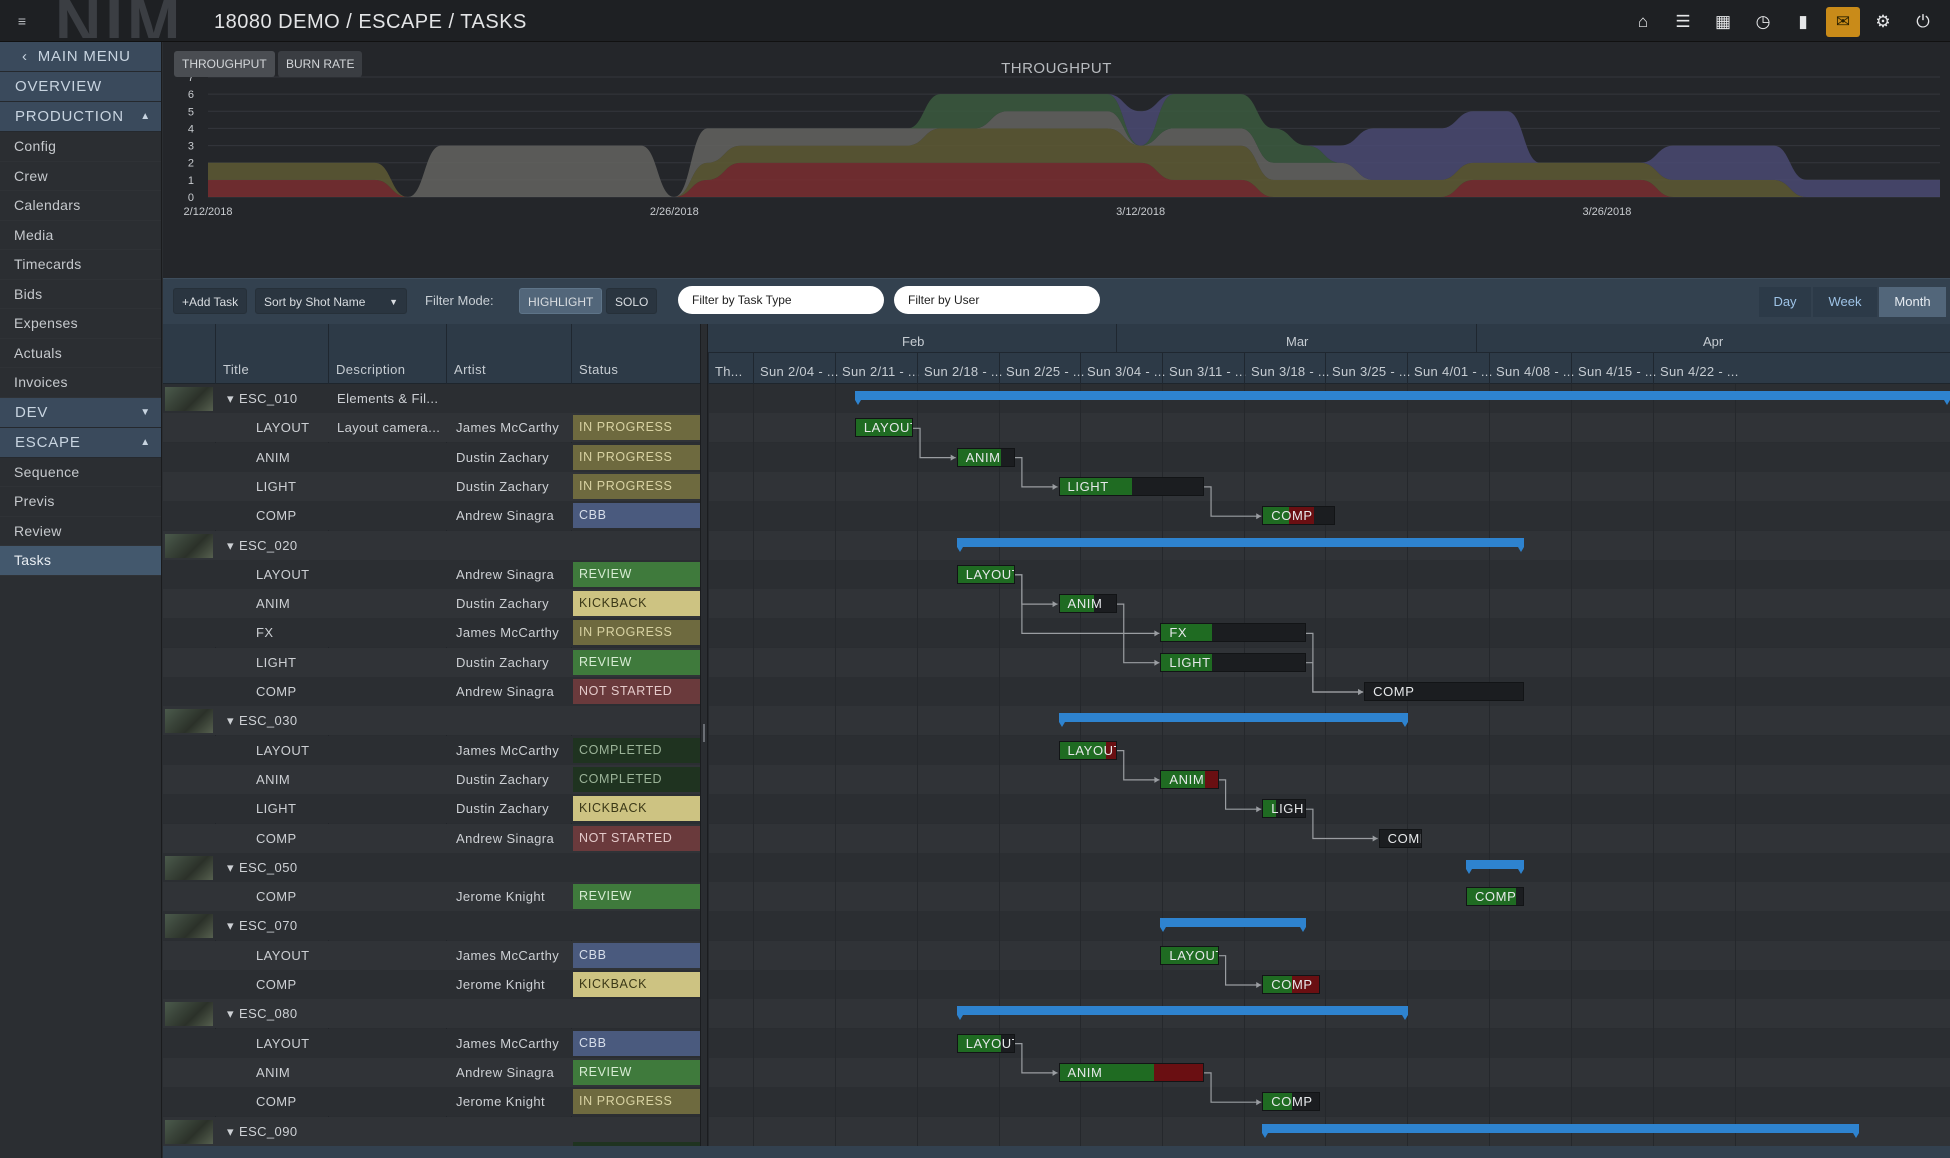 Image resolution: width=1950 pixels, height=1158 pixels. I want to click on task-row: FX James McCarthy IN PROGRESS, so click(431, 633).